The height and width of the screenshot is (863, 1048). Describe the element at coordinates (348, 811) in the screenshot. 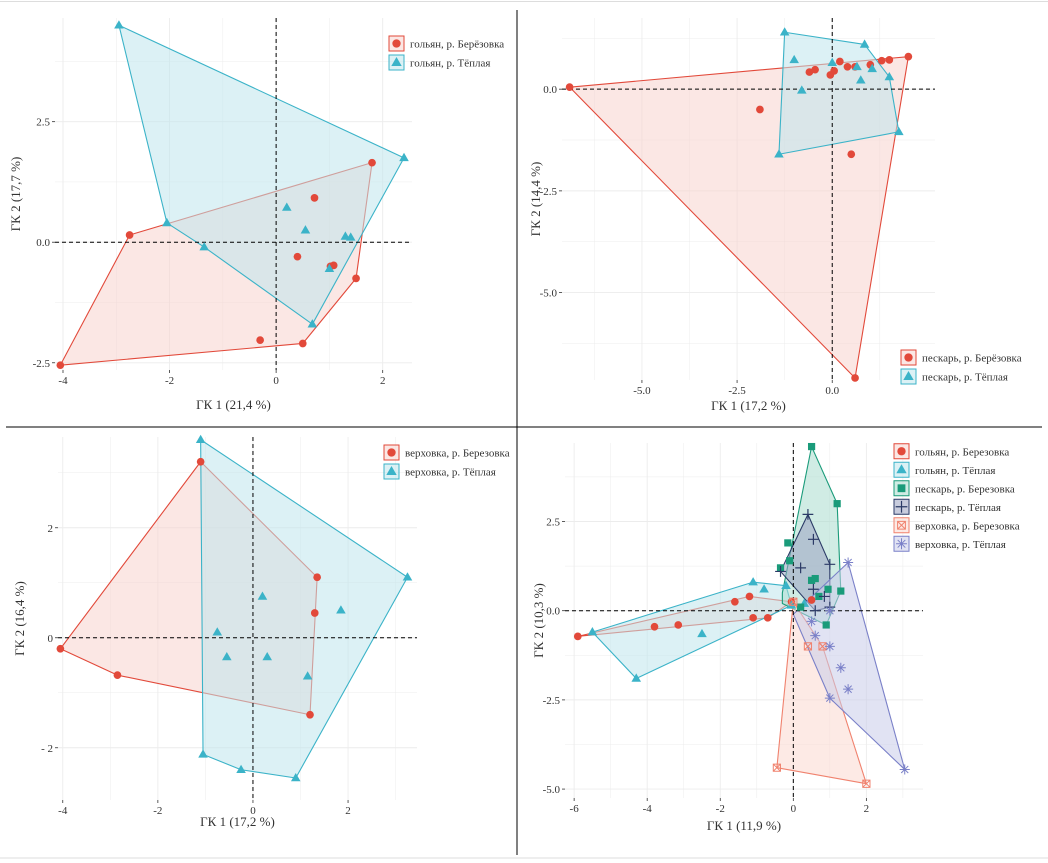

I see `x-tick-label: 2` at that location.